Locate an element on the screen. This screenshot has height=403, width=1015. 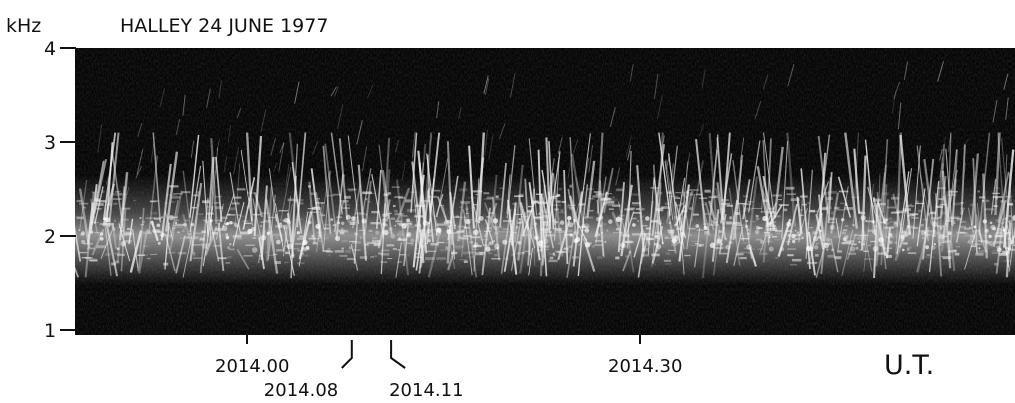
y-tick-label-1: 1 is located at coordinates (50, 331).